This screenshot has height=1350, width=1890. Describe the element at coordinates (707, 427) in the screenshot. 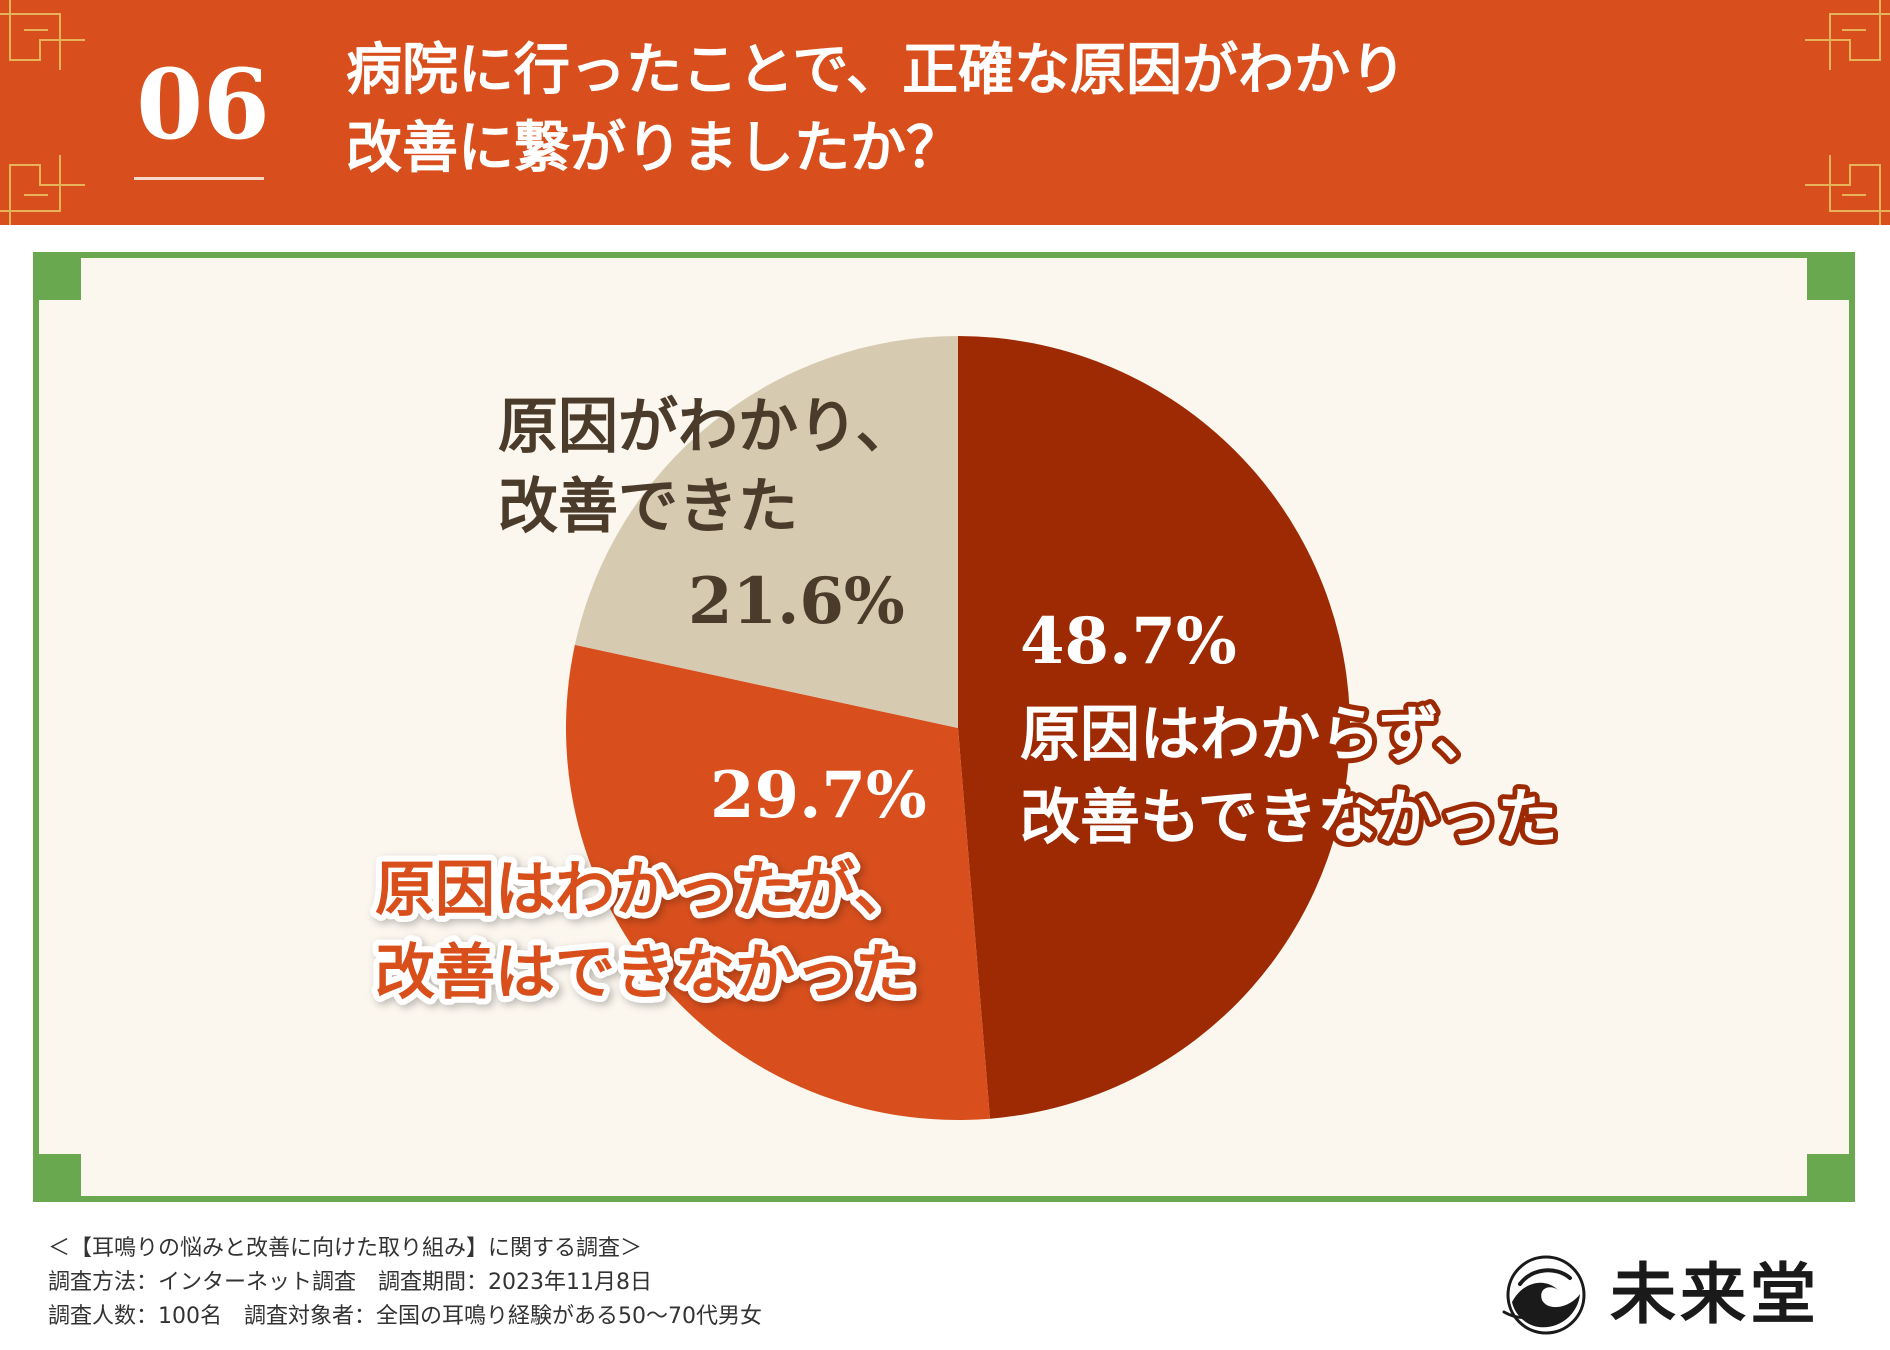

I see `slice-label-3-line1: 原因がわかり、` at that location.